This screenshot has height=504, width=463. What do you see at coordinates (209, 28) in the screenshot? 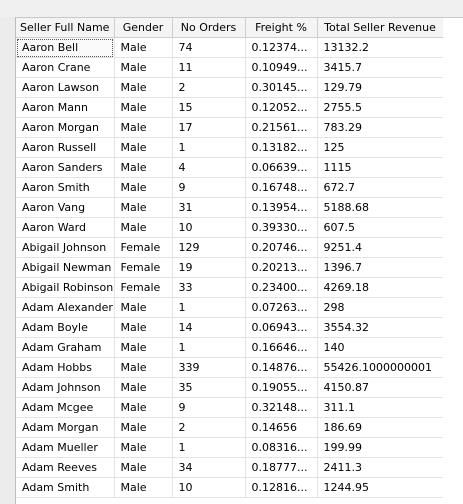
I see `column-header-no-orders: No Orders` at bounding box center [209, 28].